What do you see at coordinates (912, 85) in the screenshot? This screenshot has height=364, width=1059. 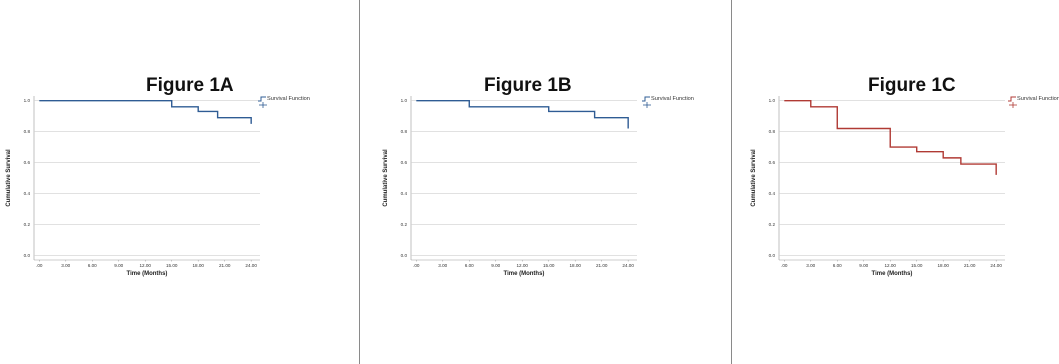 I see `chart-title: Figure 1C` at bounding box center [912, 85].